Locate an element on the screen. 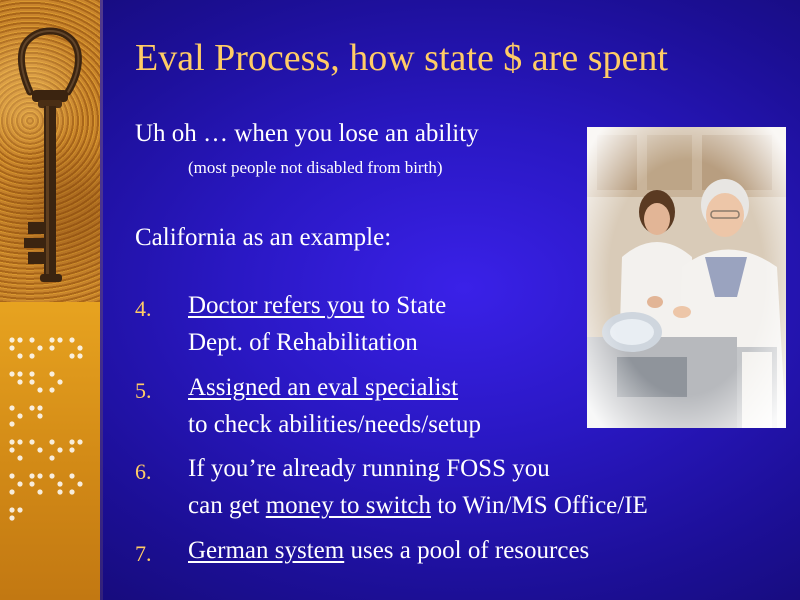 The image size is (800, 600). doctor-refers-link: Doctor refers you is located at coordinates (276, 305).